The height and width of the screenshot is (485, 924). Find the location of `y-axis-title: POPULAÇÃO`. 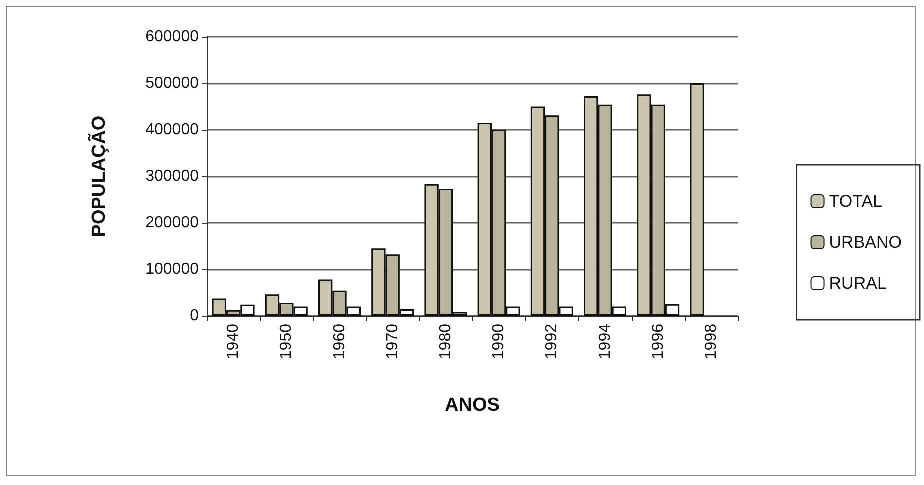

y-axis-title: POPULAÇÃO is located at coordinates (99, 177).